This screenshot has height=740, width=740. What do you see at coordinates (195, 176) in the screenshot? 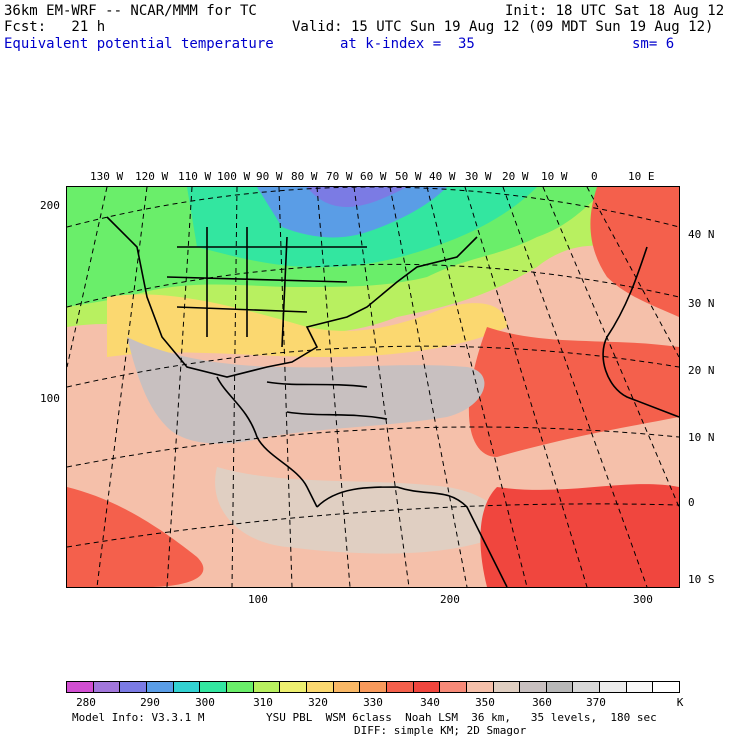
I see `lon-label: 110 W` at bounding box center [195, 176].